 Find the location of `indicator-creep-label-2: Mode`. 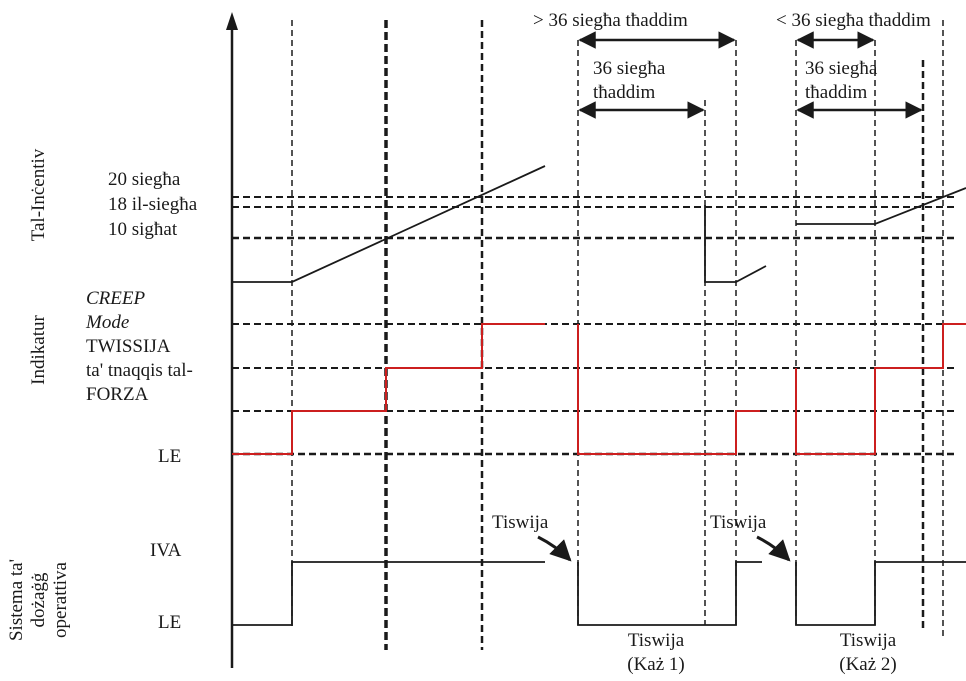

indicator-creep-label-2: Mode is located at coordinates (107, 322).